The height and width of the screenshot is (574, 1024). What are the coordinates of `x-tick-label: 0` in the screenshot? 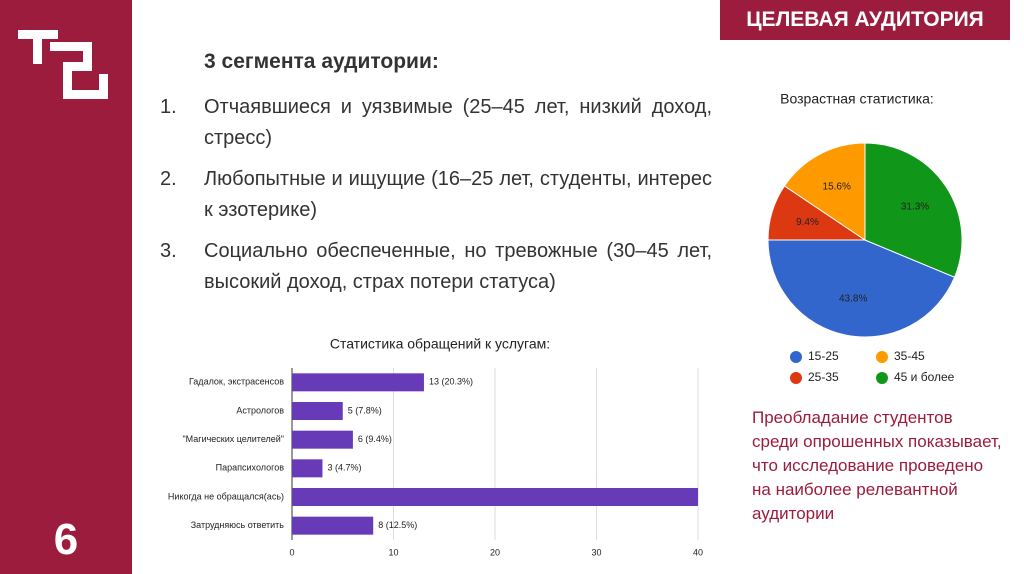 It's located at (291, 552).